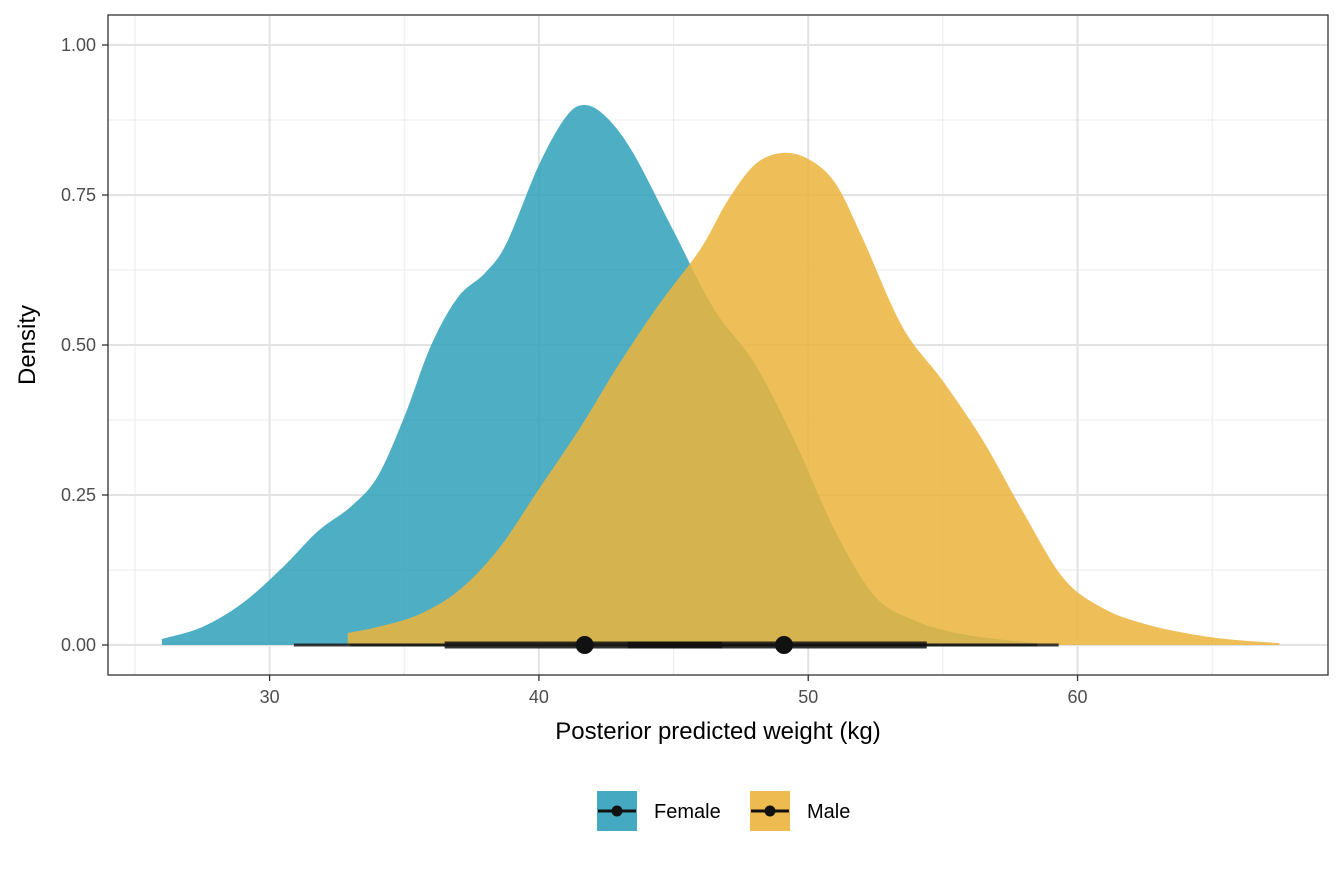 The width and height of the screenshot is (1344, 869). What do you see at coordinates (783, 645) in the screenshot?
I see `median-point-male` at bounding box center [783, 645].